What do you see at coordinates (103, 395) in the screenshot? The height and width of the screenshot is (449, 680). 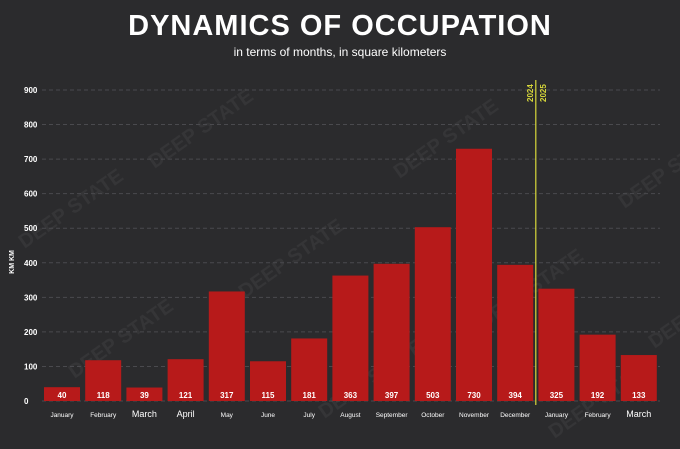 I see `bar-value-label: 118` at bounding box center [103, 395].